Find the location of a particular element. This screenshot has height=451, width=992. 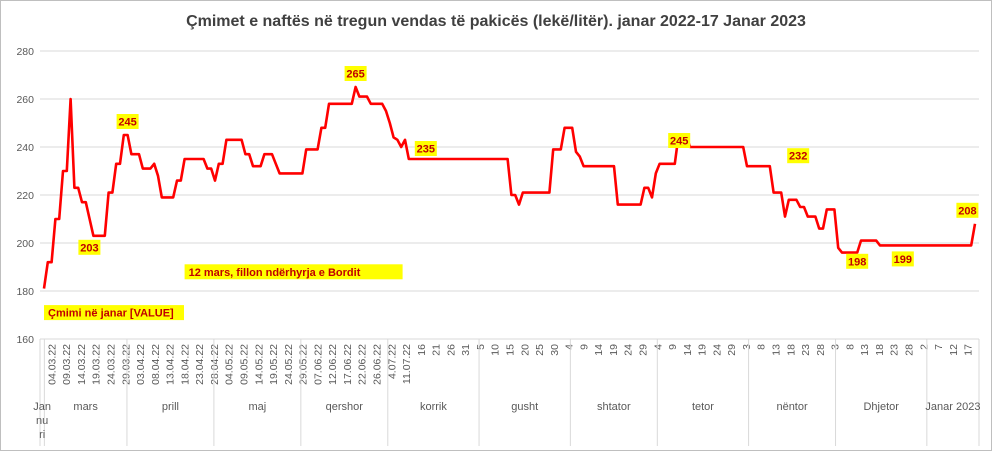

x-tick-label: 08.04.22 is located at coordinates (156, 364).